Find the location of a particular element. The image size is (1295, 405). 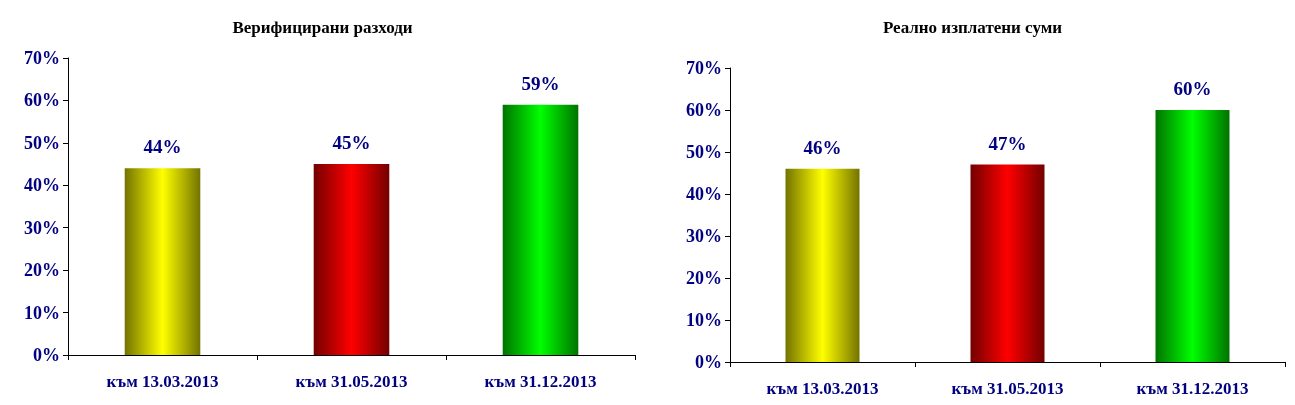

data-label: 46% is located at coordinates (822, 147).